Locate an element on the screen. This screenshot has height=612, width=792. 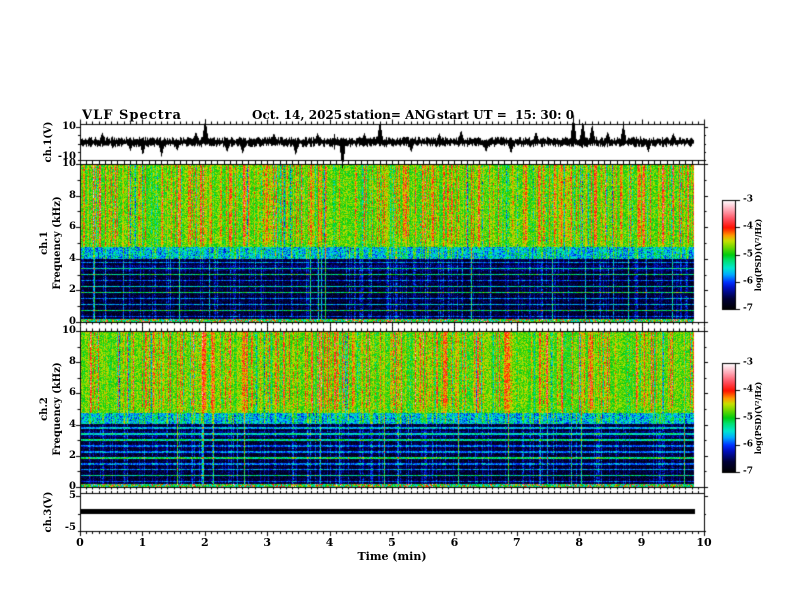
ch1-frequency-tick-label: 0 is located at coordinates (72, 321).